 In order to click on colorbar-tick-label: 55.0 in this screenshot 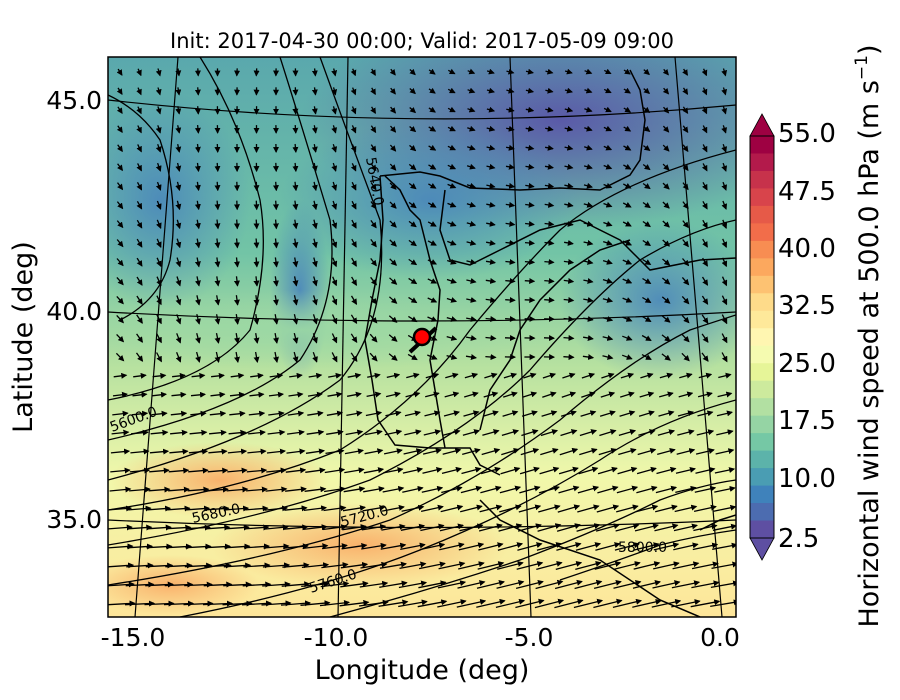, I will do `click(807, 134)`.